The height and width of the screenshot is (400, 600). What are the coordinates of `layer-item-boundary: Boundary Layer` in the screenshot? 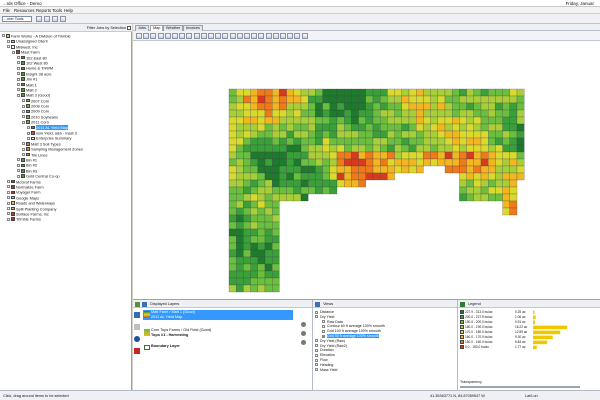 It's located at (218, 347).